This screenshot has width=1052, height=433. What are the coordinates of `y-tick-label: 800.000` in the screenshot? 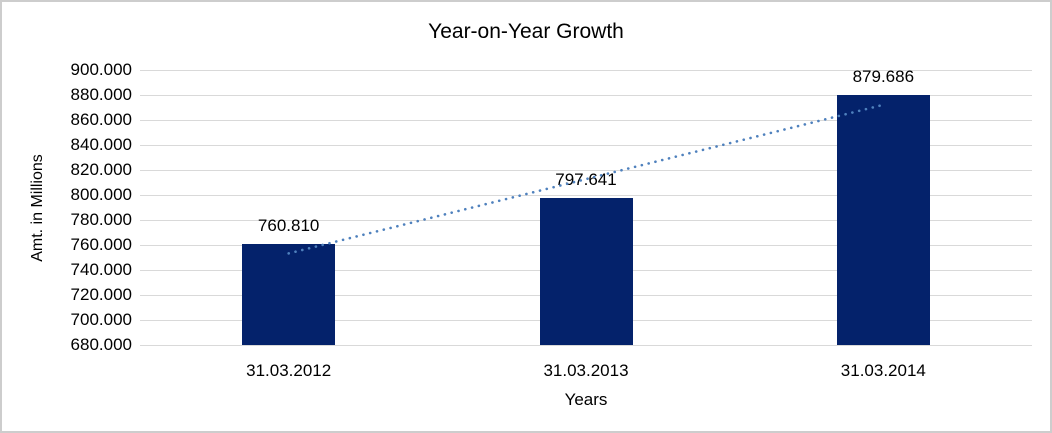 It's located at (101, 194).